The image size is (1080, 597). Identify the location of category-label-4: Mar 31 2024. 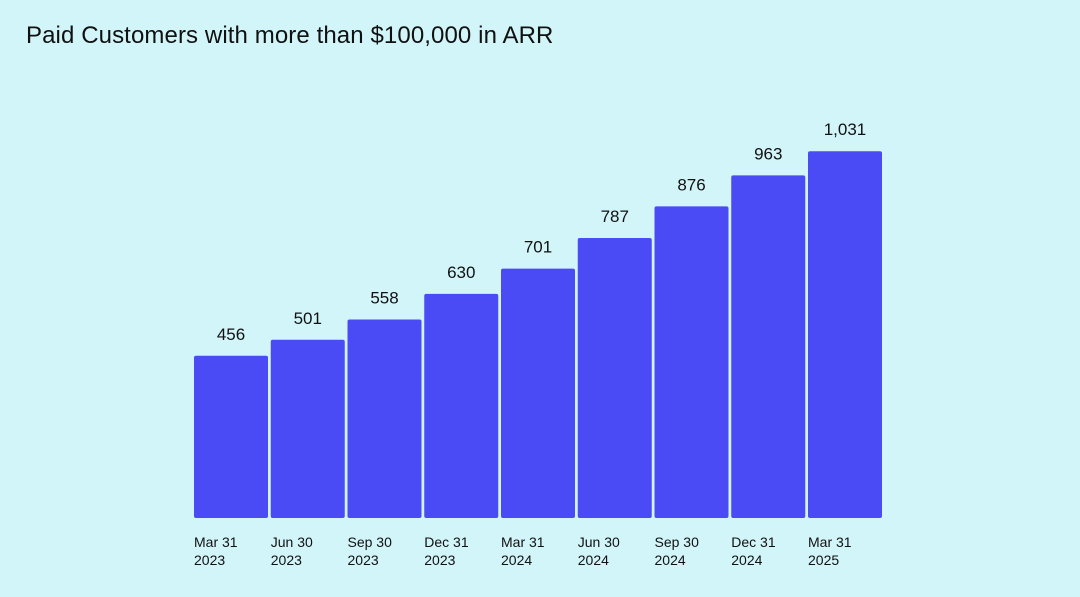
(523, 551).